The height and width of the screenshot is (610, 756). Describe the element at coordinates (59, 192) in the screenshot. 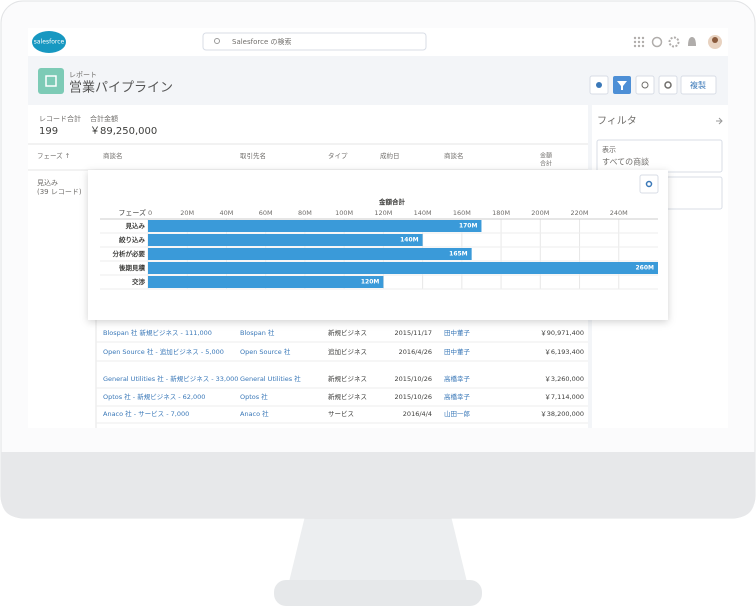

I see `group-count: (39 レコード)` at that location.